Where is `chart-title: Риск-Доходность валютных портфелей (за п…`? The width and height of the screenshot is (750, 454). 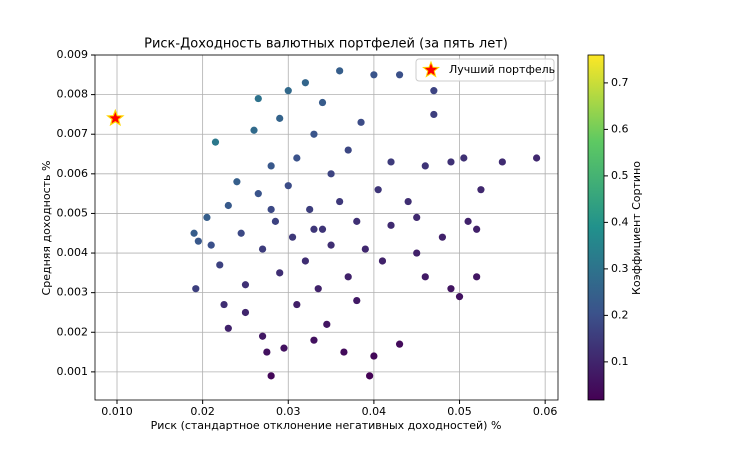 chart-title: Риск-Доходность валютных портфелей (за п… is located at coordinates (326, 44).